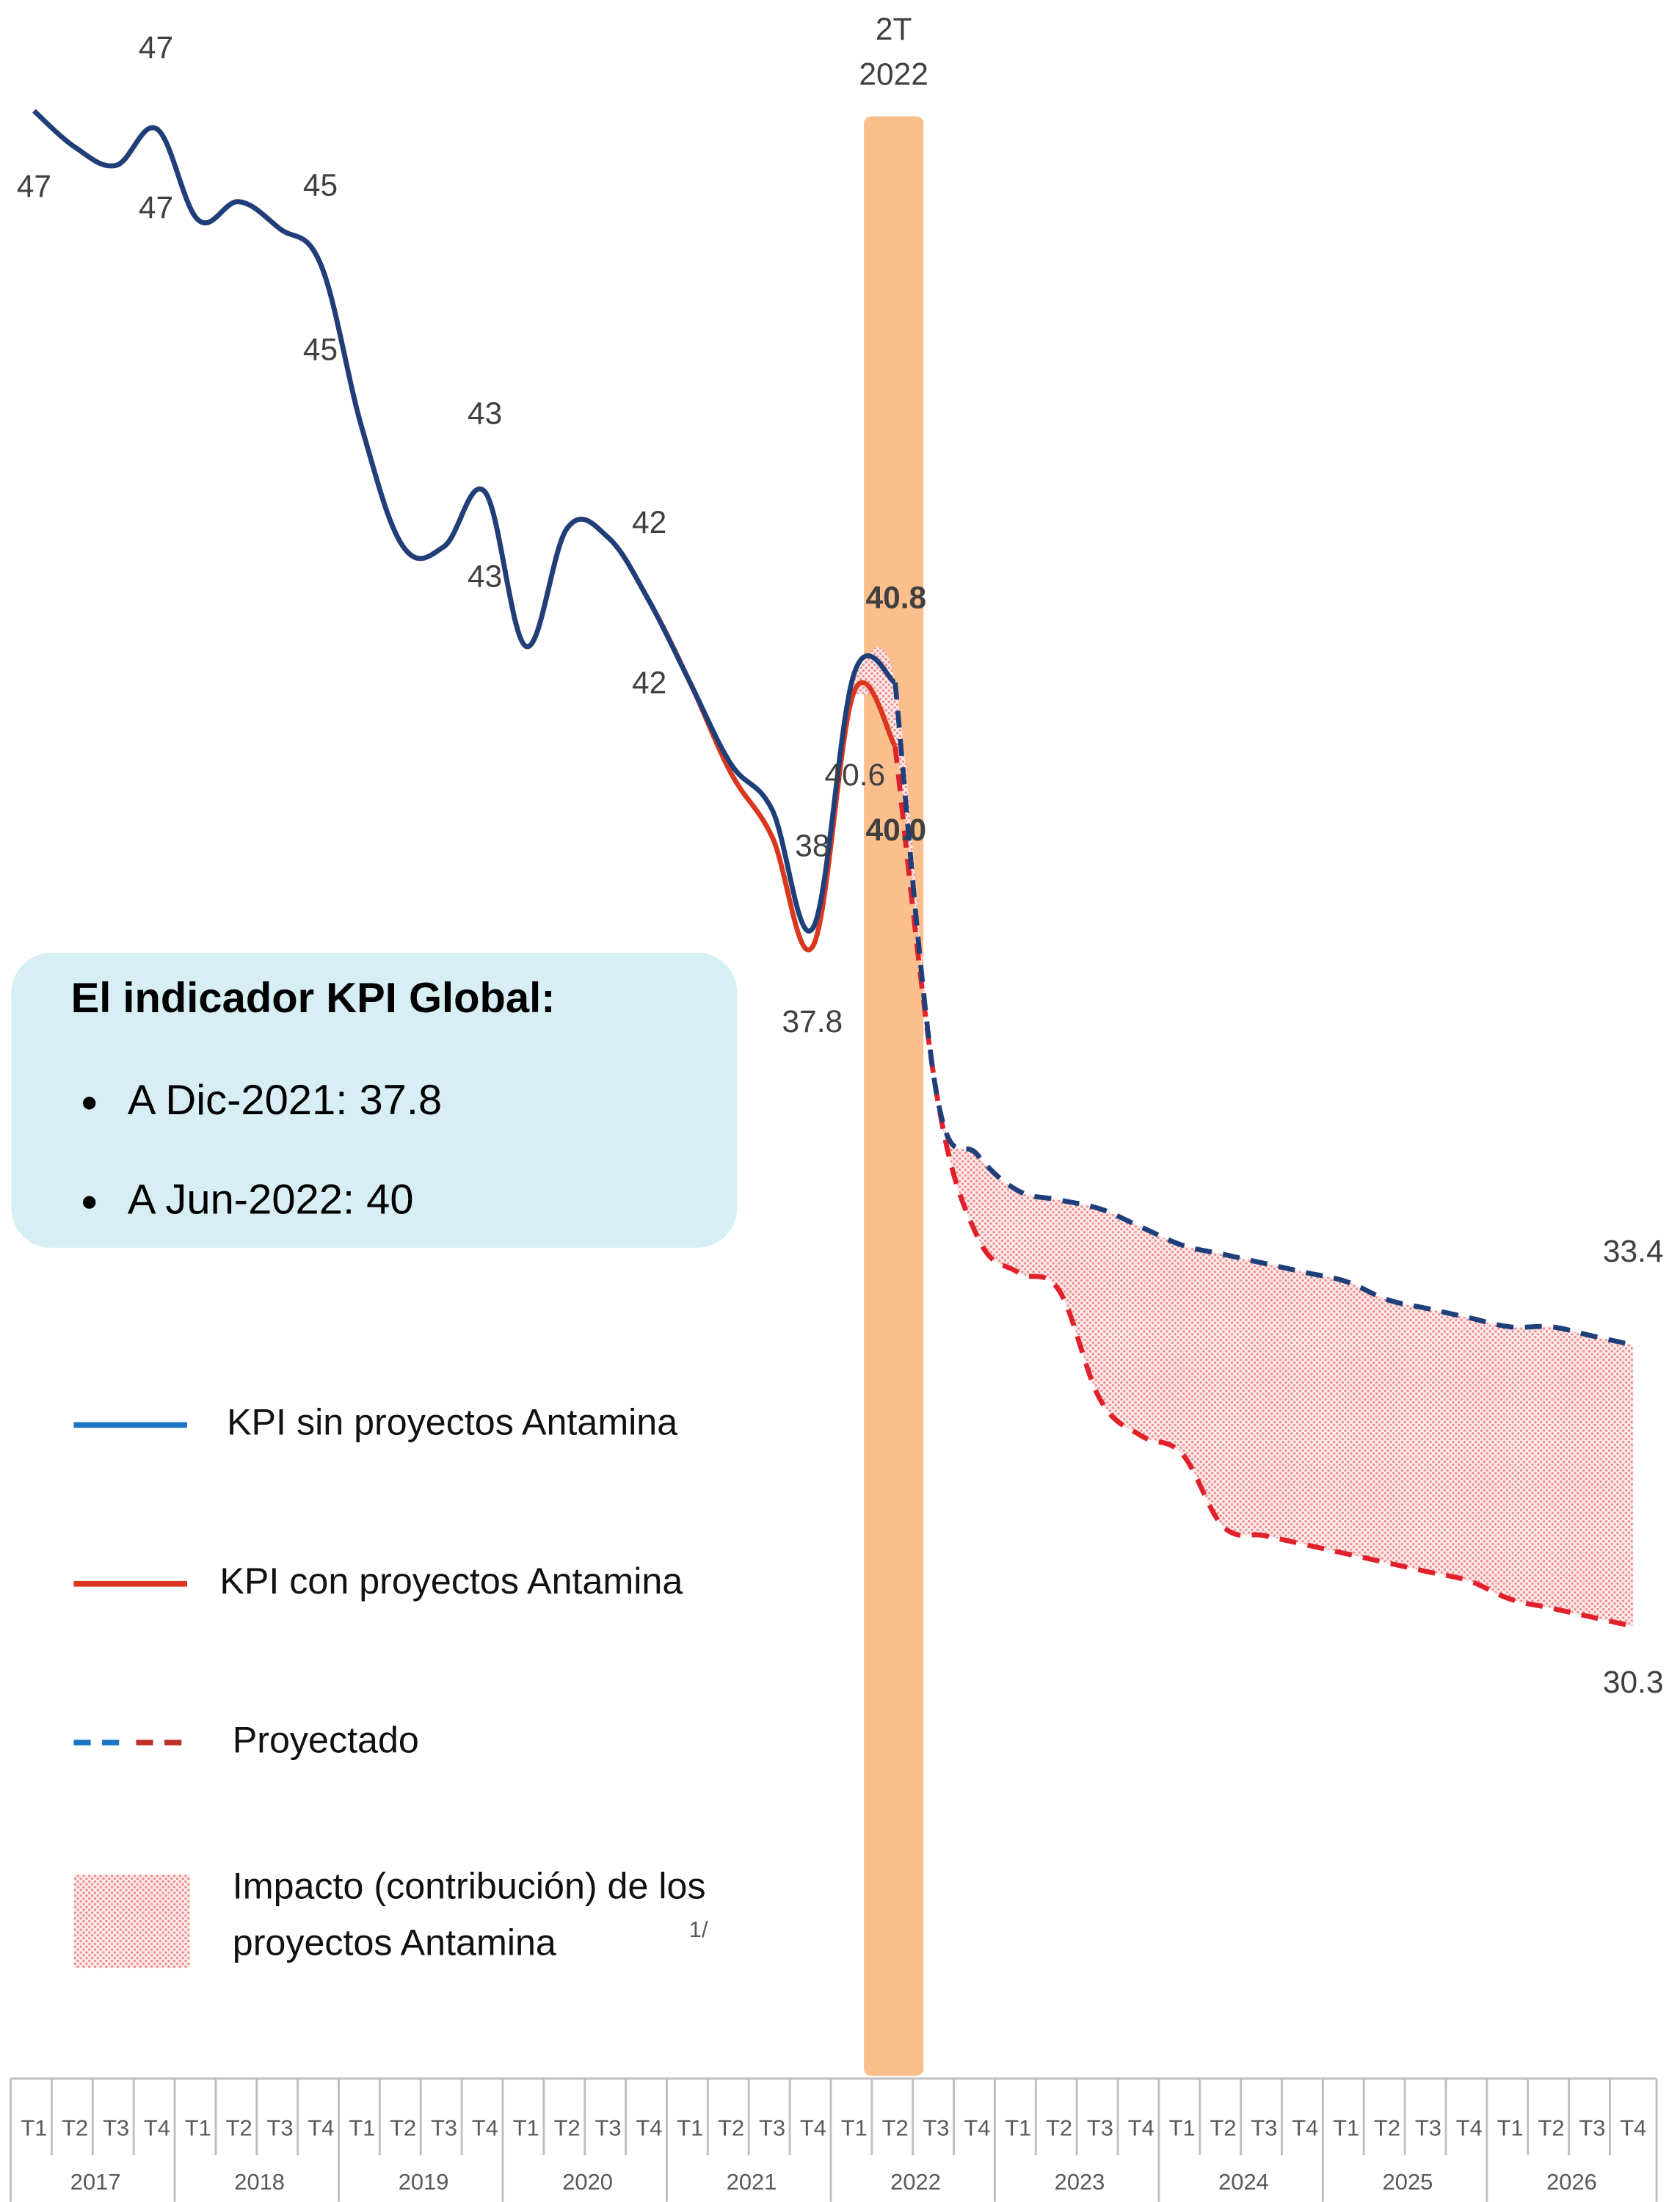 The image size is (1680, 2202). I want to click on data-label: 33.4, so click(1634, 1252).